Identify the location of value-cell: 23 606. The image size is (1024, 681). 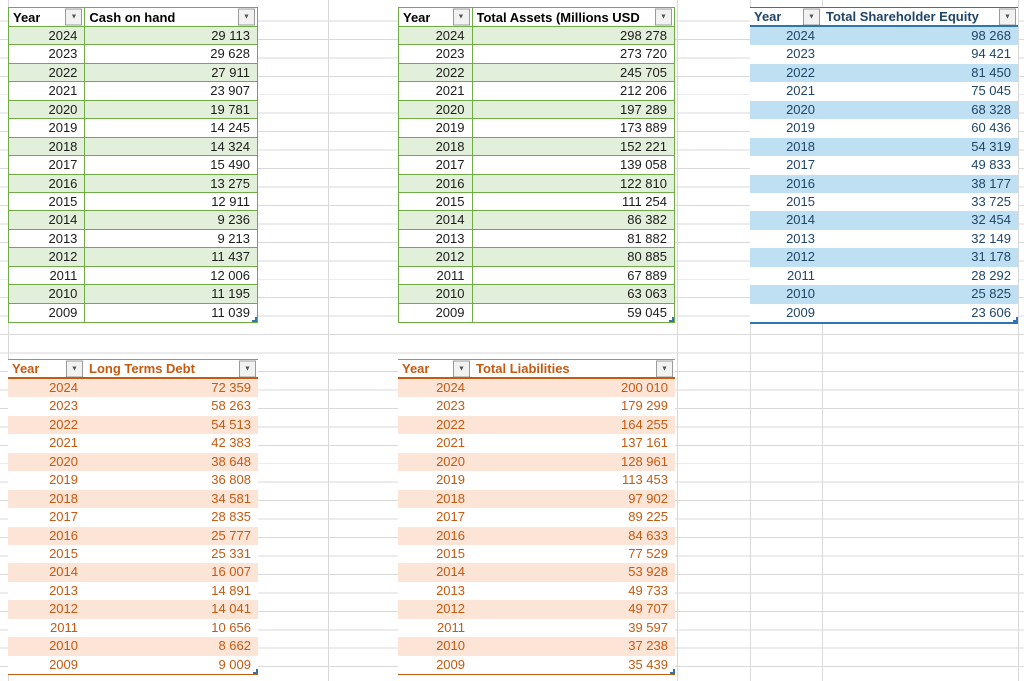
(991, 312).